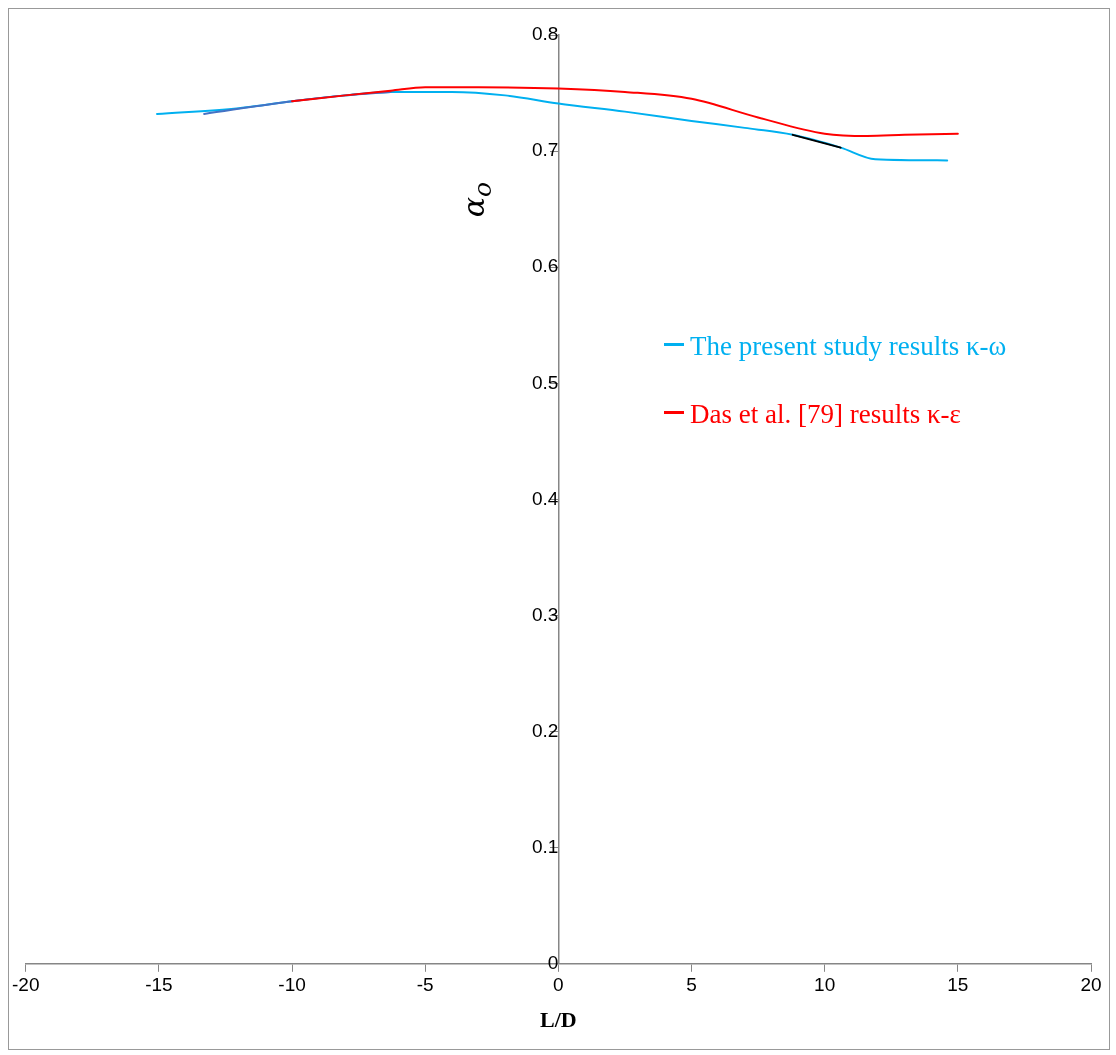 The width and height of the screenshot is (1116, 1055). Describe the element at coordinates (545, 150) in the screenshot. I see `y-tick-label: 0.7` at that location.